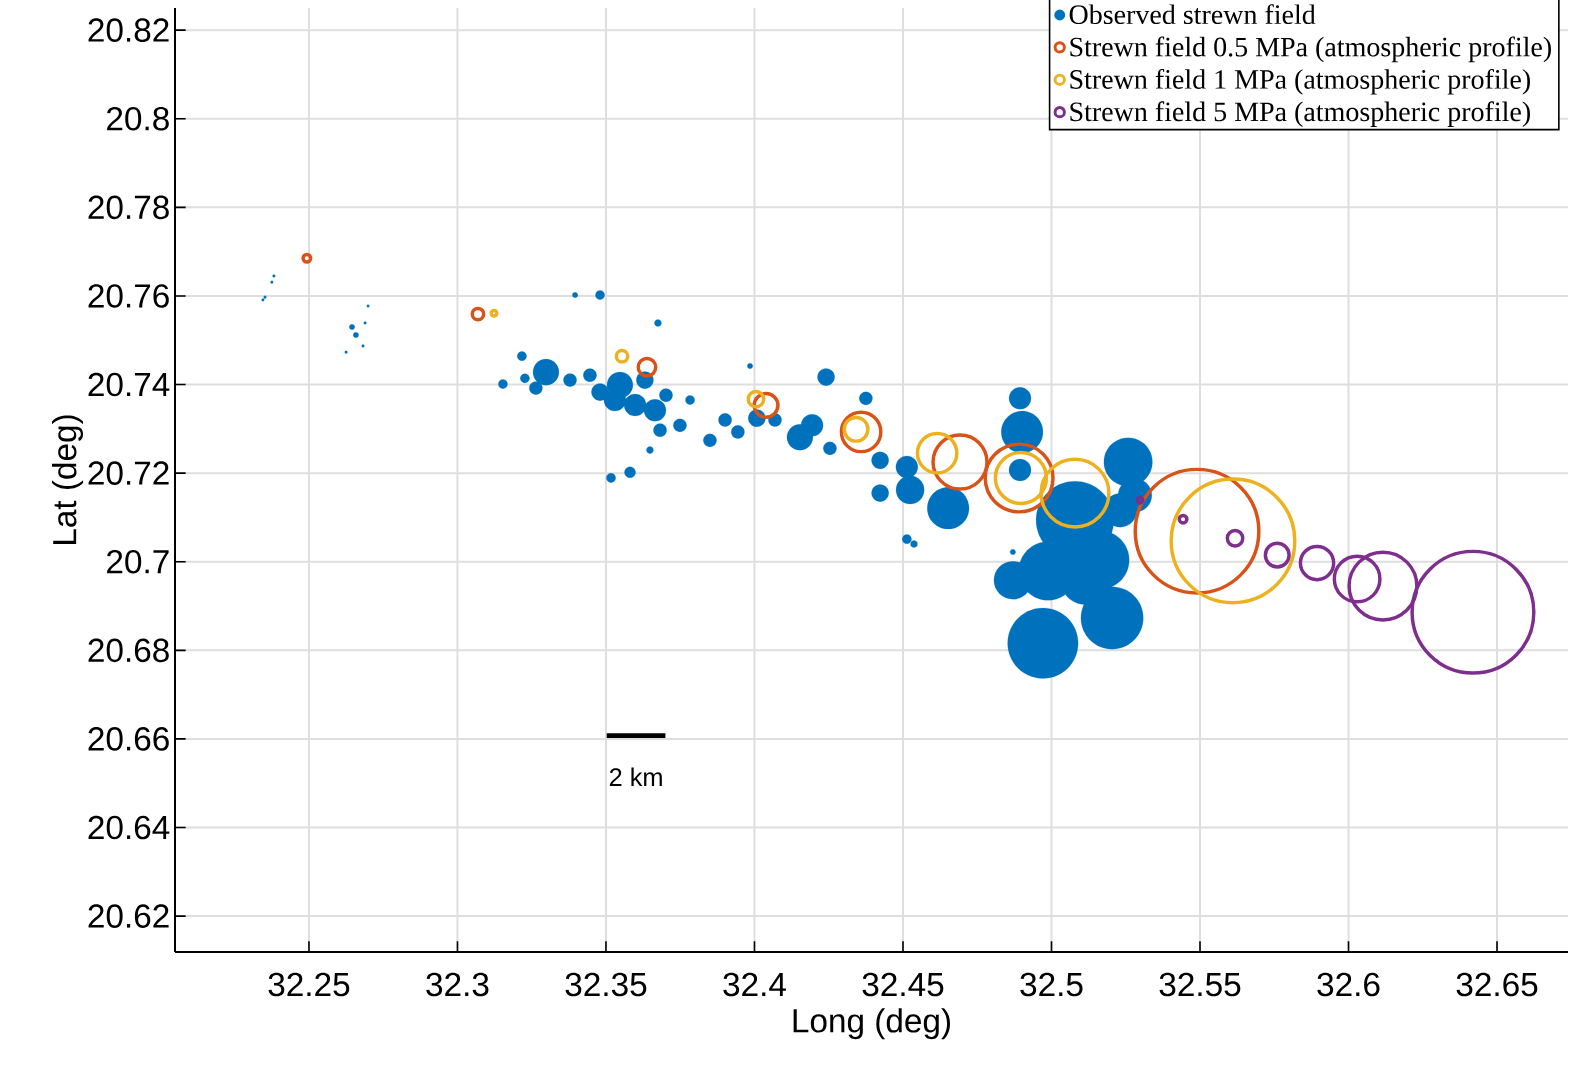  What do you see at coordinates (606, 984) in the screenshot?
I see `x-tick-label: 32.35` at bounding box center [606, 984].